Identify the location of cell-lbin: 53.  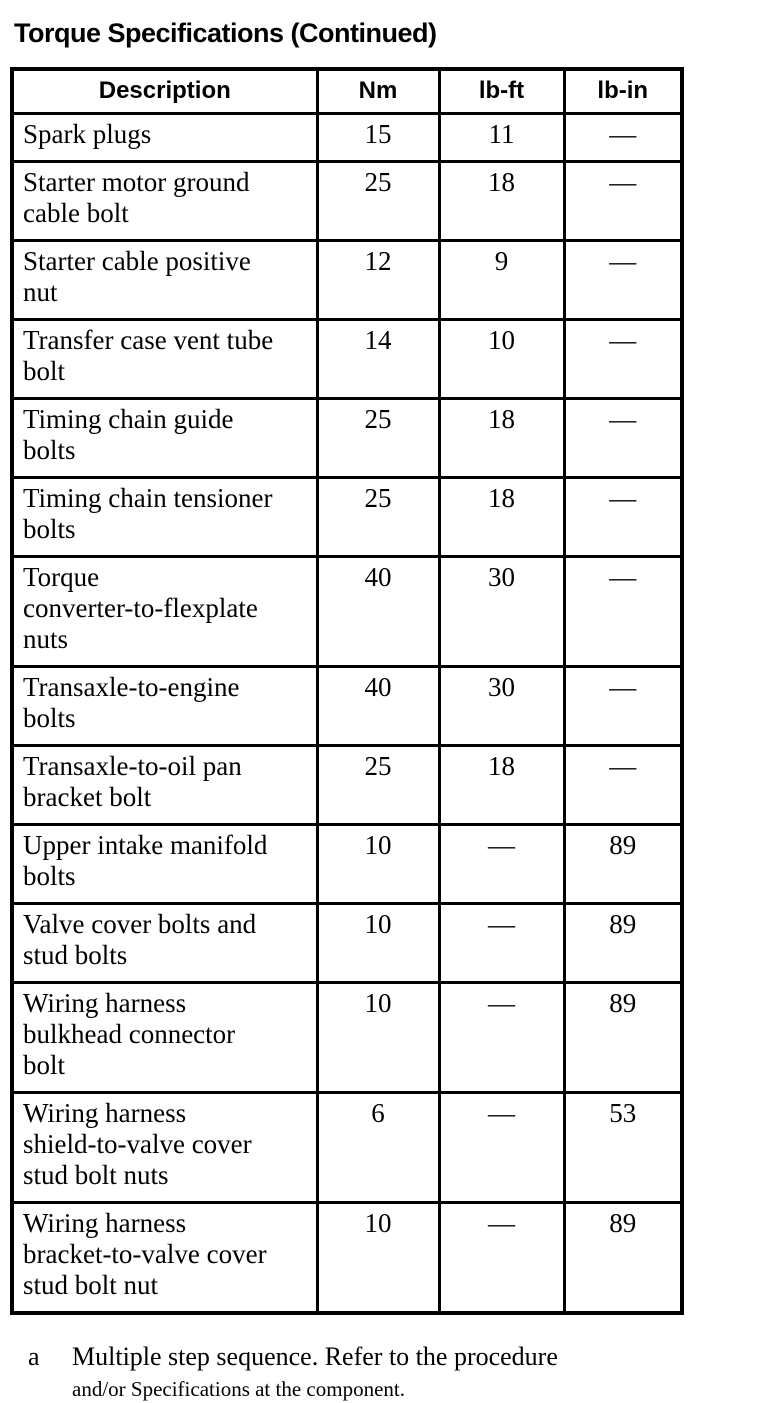
(623, 1147).